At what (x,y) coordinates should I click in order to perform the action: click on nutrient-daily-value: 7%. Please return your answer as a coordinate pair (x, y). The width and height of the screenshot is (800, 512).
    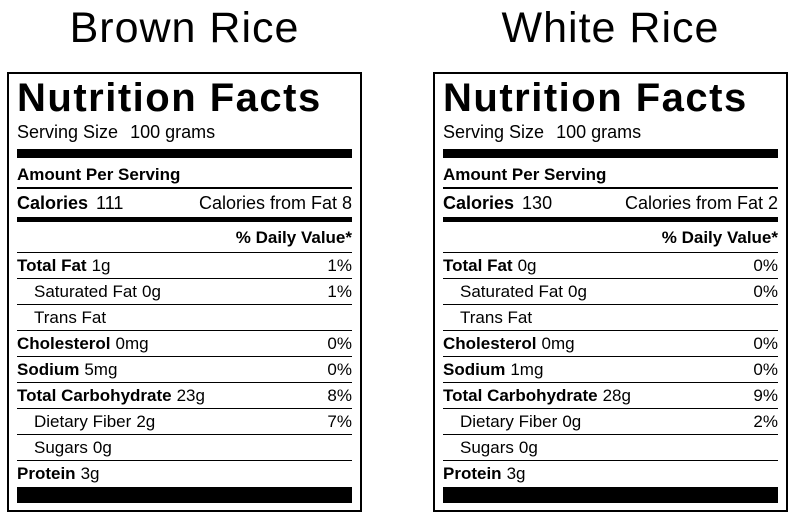
    Looking at the image, I should click on (339, 421).